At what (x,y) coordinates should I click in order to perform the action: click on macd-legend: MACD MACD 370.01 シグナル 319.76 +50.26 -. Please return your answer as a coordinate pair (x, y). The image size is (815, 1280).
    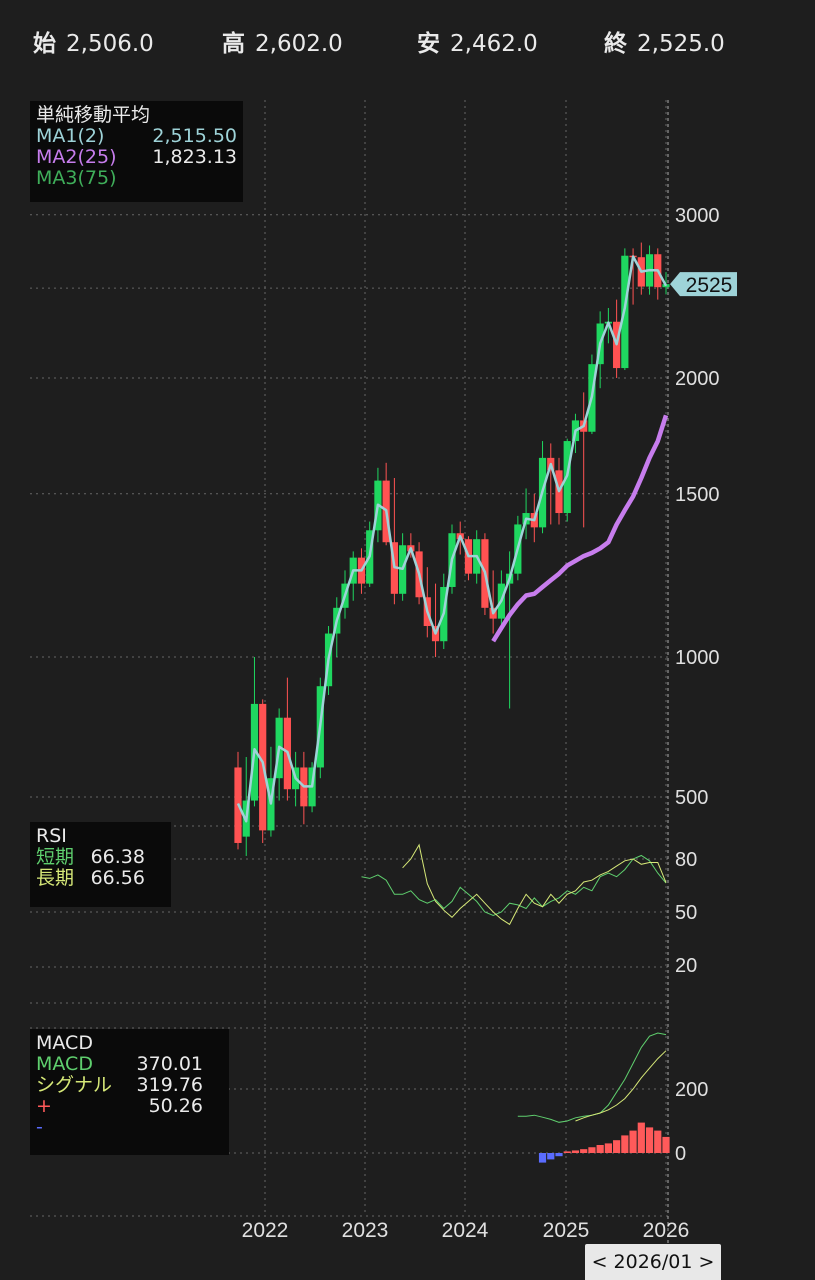
    Looking at the image, I should click on (129, 1092).